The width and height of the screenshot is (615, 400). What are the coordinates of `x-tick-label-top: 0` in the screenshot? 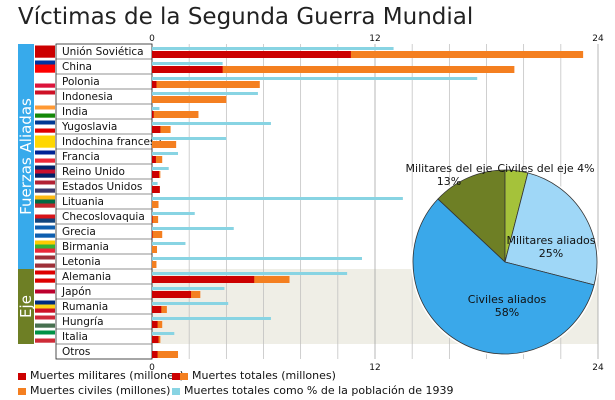 It's located at (152, 39).